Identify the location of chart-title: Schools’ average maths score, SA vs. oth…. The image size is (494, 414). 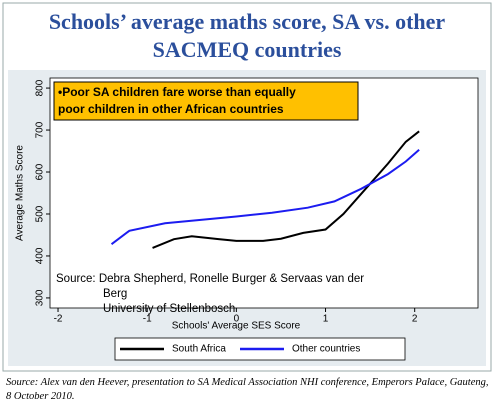
(247, 21).